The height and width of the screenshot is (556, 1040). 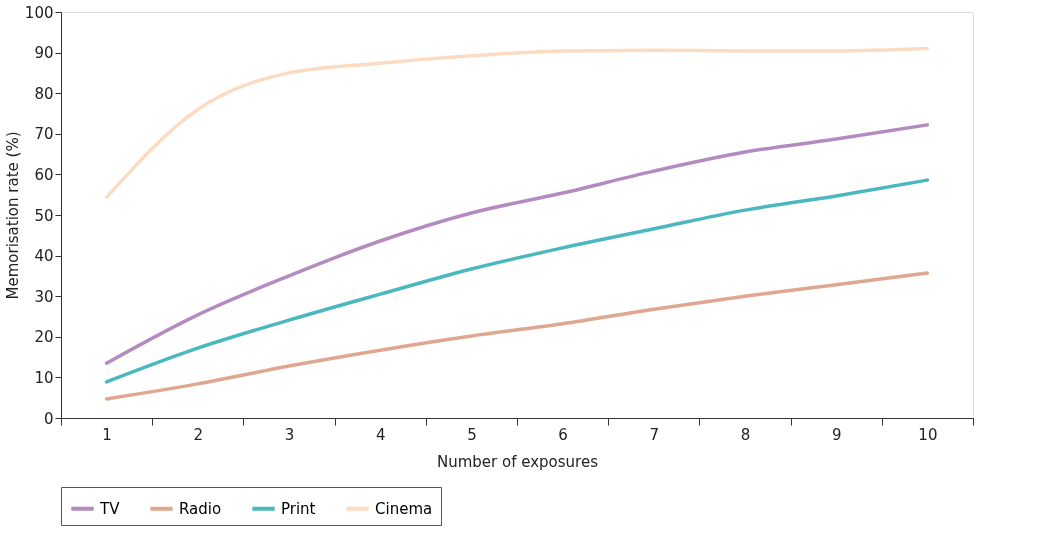 I want to click on x-tick-label: 10, so click(x=928, y=434).